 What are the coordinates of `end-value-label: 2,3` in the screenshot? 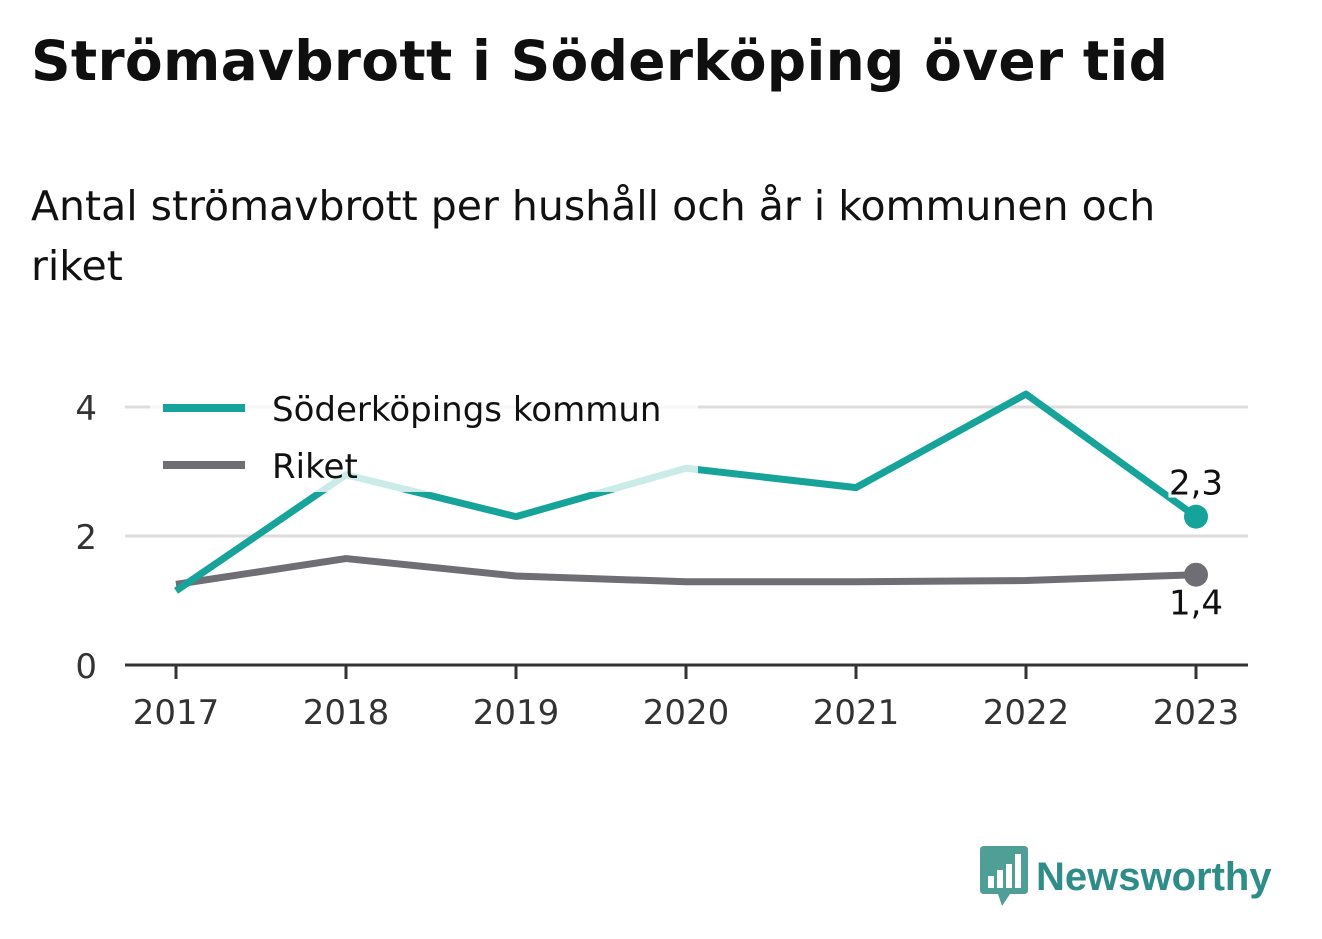 It's located at (1196, 484).